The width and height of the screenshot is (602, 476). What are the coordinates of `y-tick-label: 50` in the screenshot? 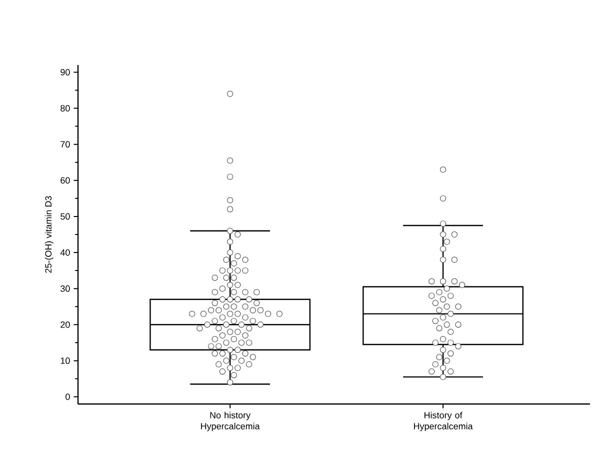 It's located at (65, 216).